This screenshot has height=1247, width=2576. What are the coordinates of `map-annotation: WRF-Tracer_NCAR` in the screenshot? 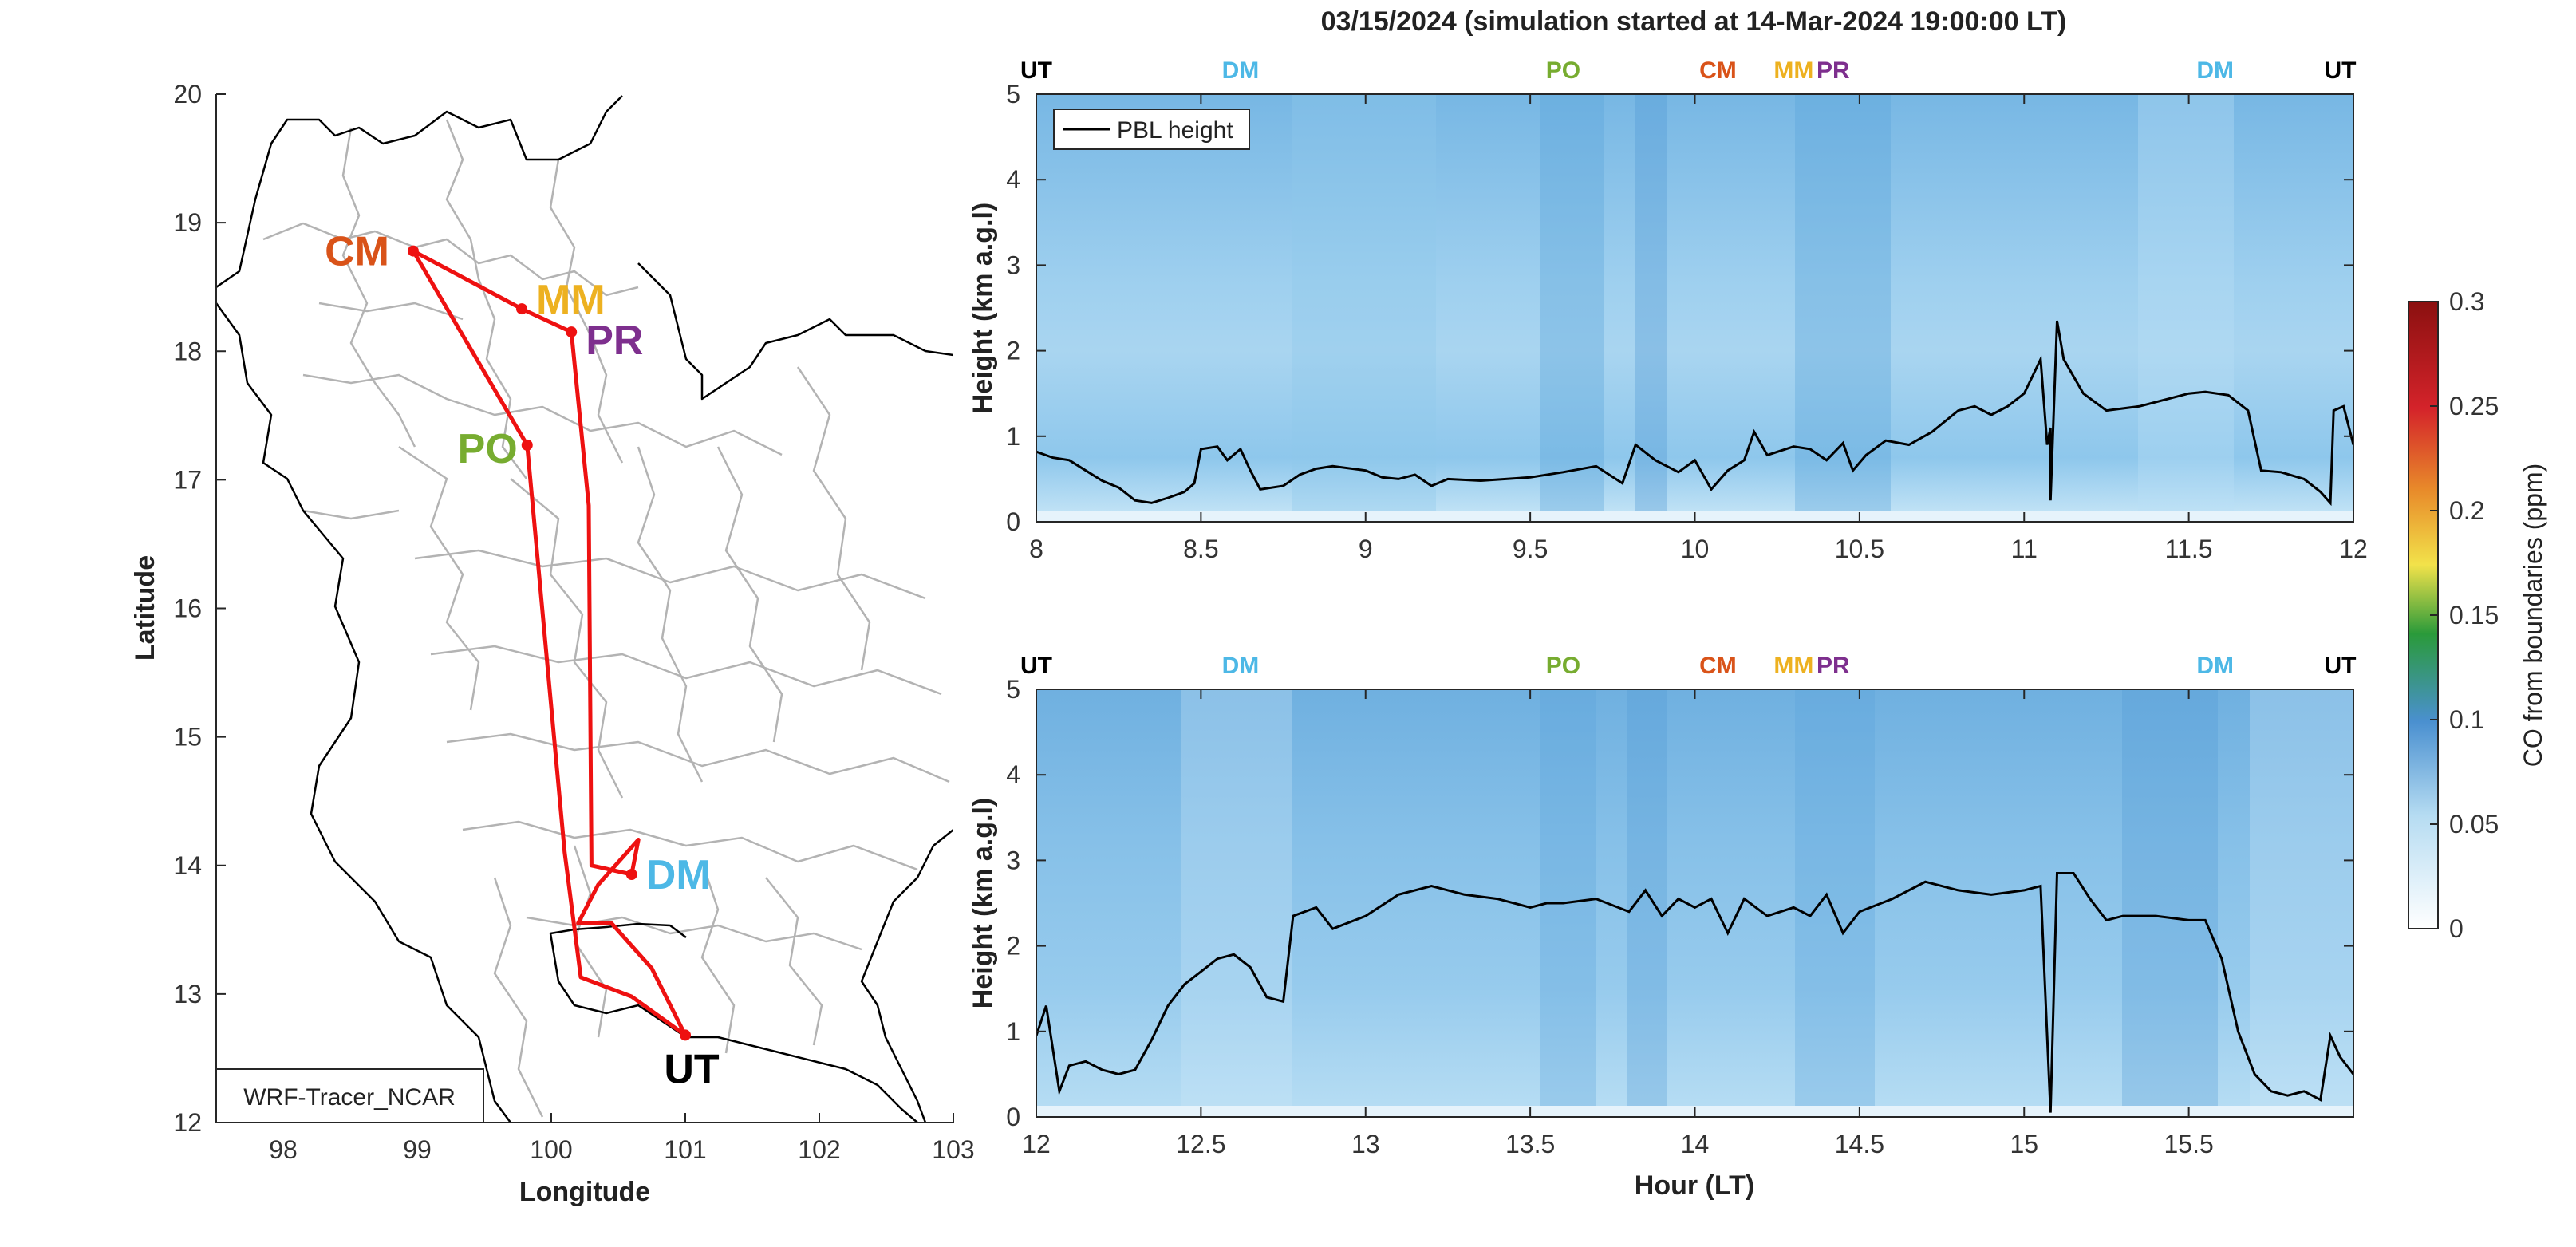 It's located at (349, 1097).